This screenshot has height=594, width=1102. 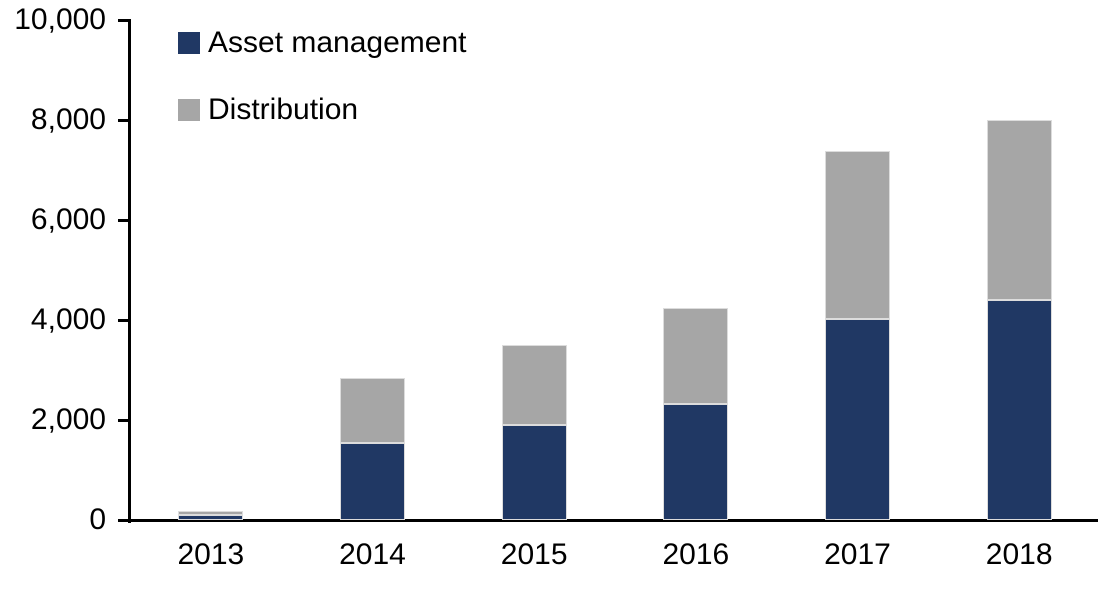 I want to click on legend-label-asset-management: Asset management, so click(x=337, y=42).